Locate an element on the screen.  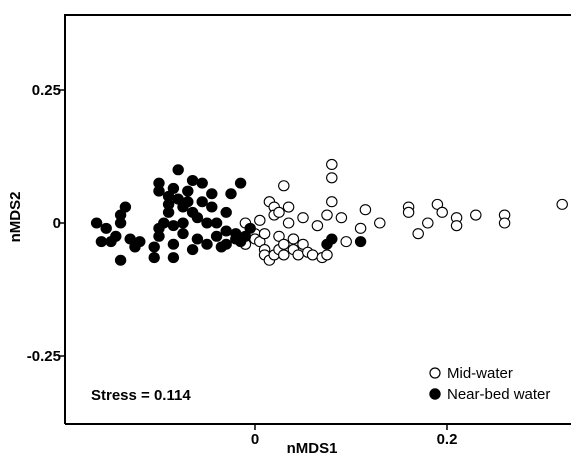
y-tick-label: 0 is located at coordinates (57, 223).